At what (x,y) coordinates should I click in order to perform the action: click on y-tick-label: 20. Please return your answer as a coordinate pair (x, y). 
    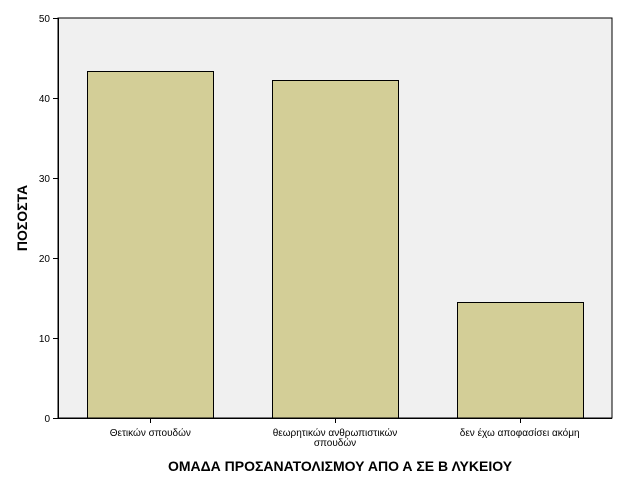
    Looking at the image, I should click on (45, 259).